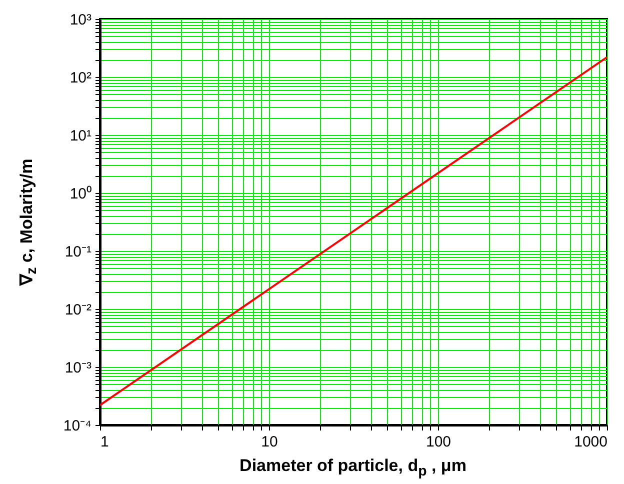 Image resolution: width=624 pixels, height=484 pixels. I want to click on y-tick-label: 10⁻⁴, so click(77, 426).